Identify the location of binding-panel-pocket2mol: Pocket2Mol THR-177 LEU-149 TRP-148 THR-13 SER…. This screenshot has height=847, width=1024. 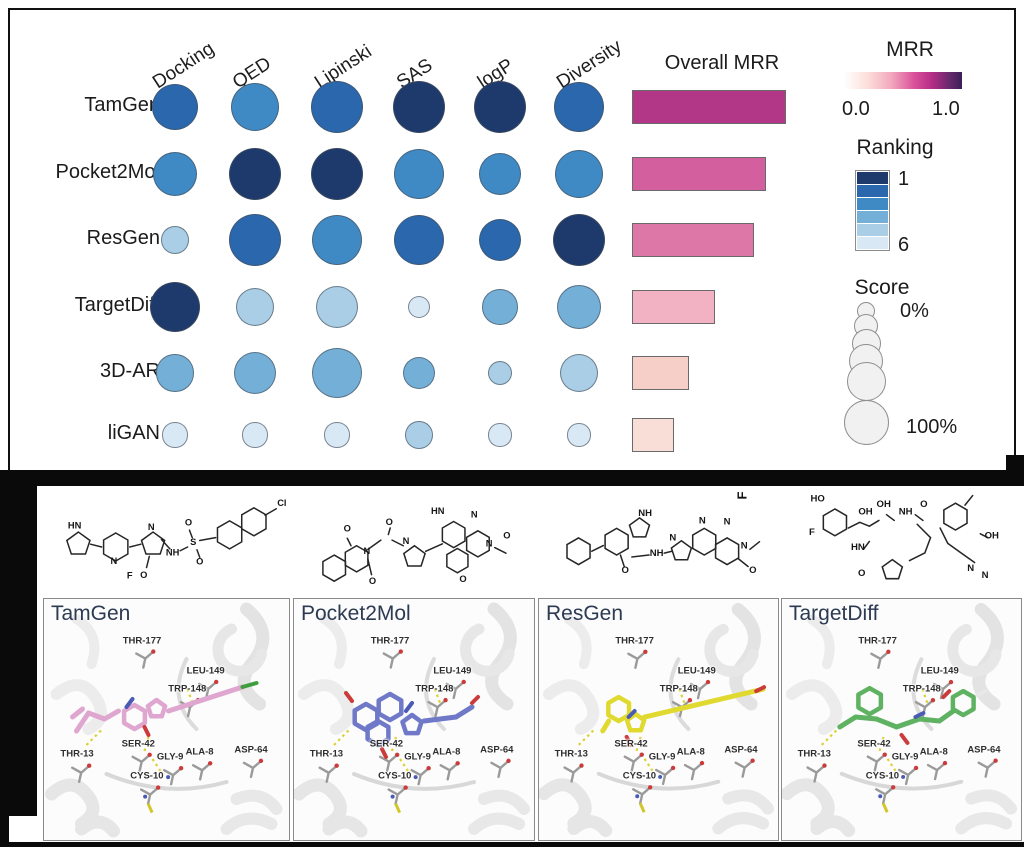
(414, 719).